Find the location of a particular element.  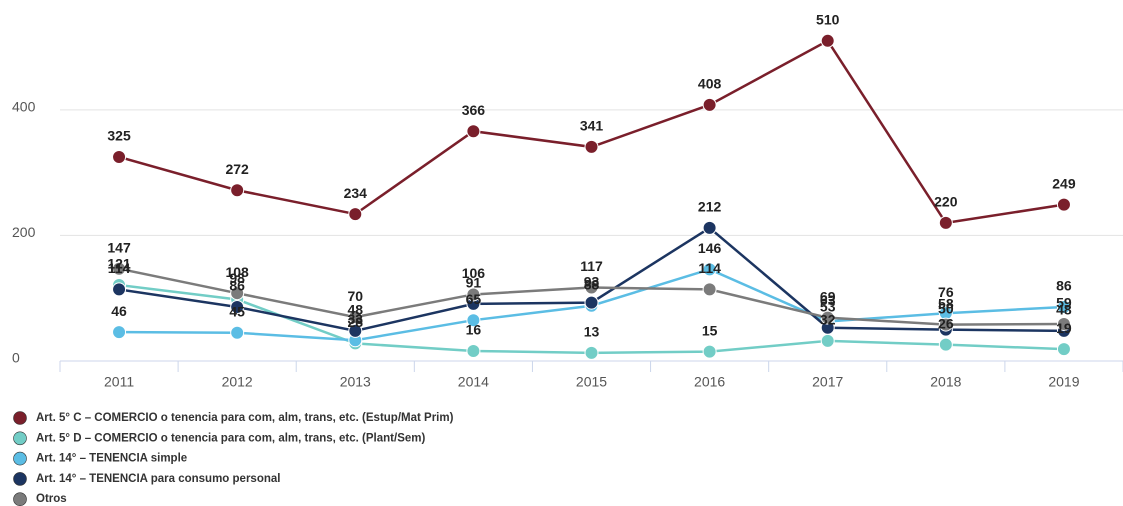

data-label: 146 is located at coordinates (710, 248).